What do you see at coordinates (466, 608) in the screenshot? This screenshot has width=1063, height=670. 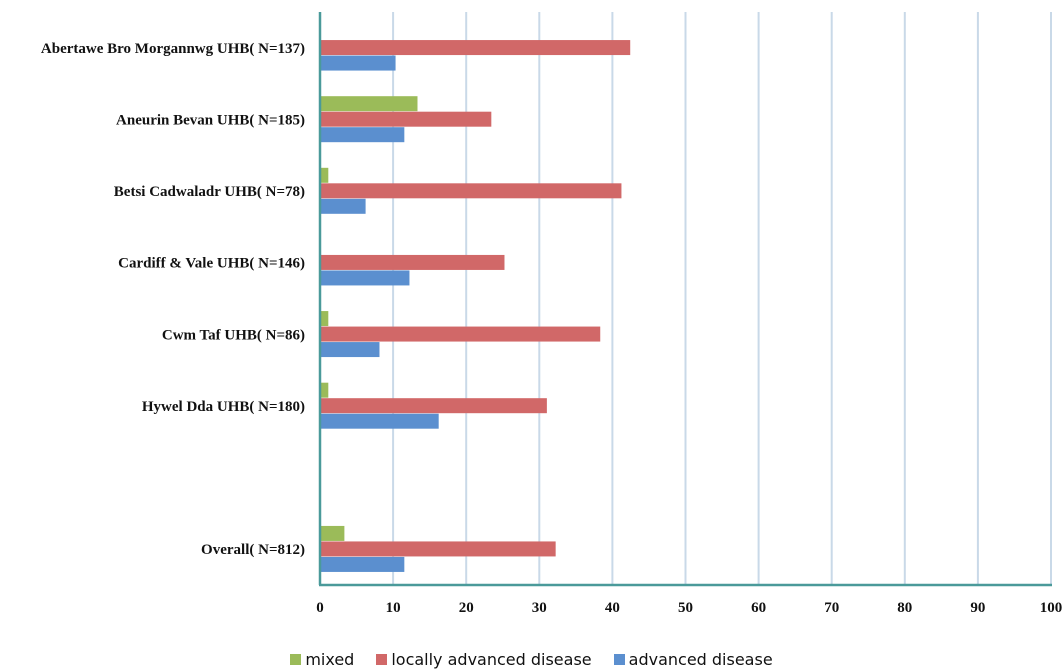 I see `x-tick-label: 20` at bounding box center [466, 608].